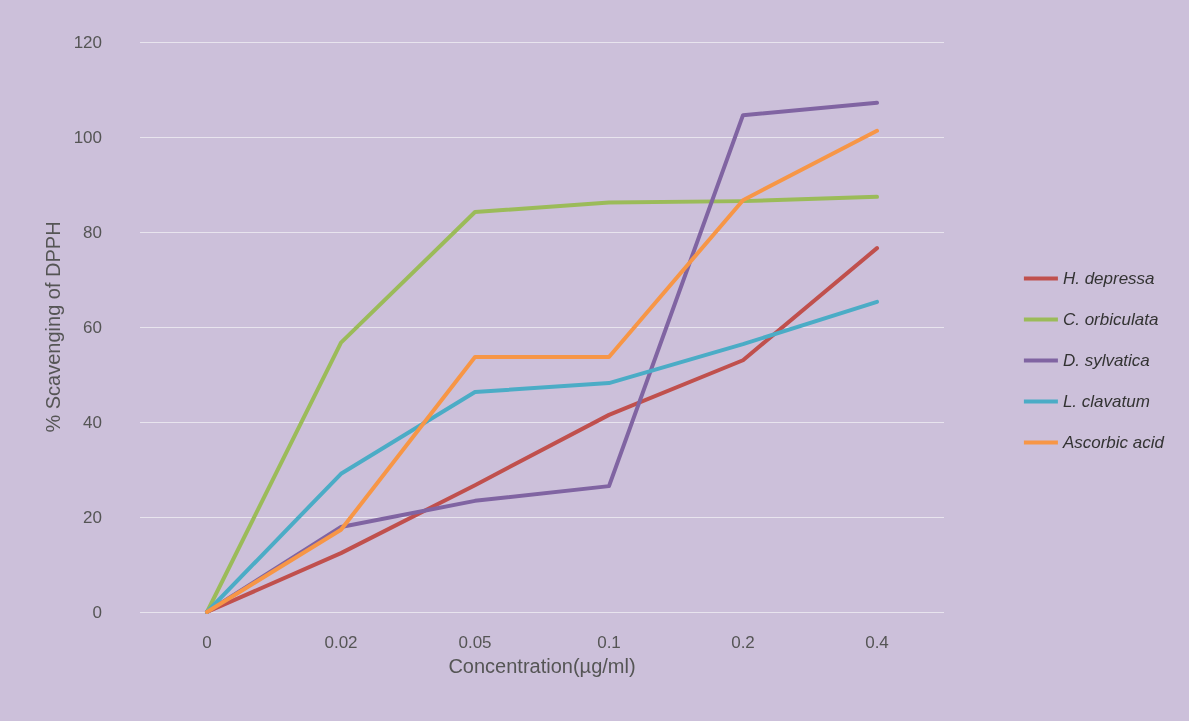 The image size is (1189, 721). What do you see at coordinates (743, 642) in the screenshot?
I see `x-tick-label: 0.2` at bounding box center [743, 642].